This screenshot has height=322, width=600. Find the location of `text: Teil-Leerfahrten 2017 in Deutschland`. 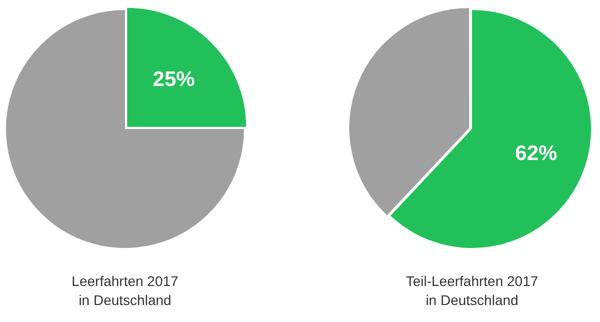

text: Teil-Leerfahrten 2017 in Deutschland is located at coordinates (472, 291).